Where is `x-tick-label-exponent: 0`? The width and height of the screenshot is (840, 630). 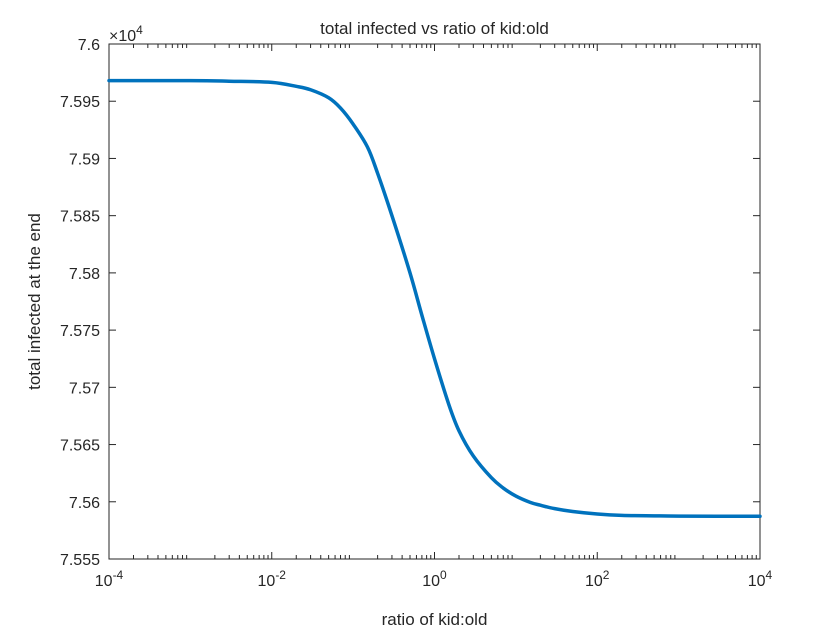
x-tick-label-exponent: 0 is located at coordinates (443, 575).